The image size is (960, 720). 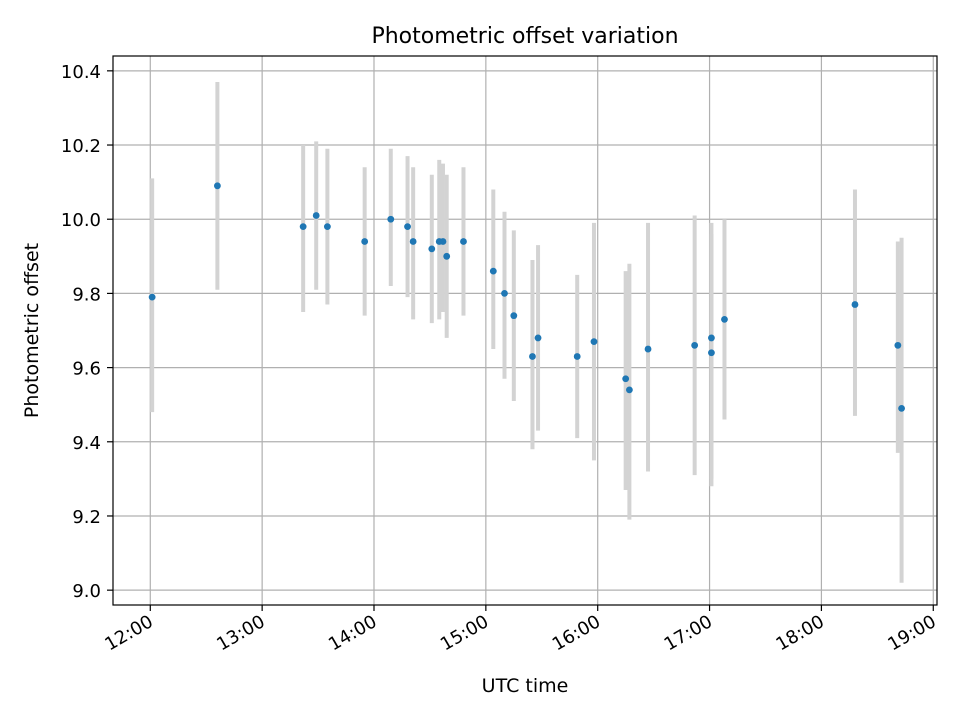 I want to click on y-tick-label: 10.0, so click(x=81, y=220).